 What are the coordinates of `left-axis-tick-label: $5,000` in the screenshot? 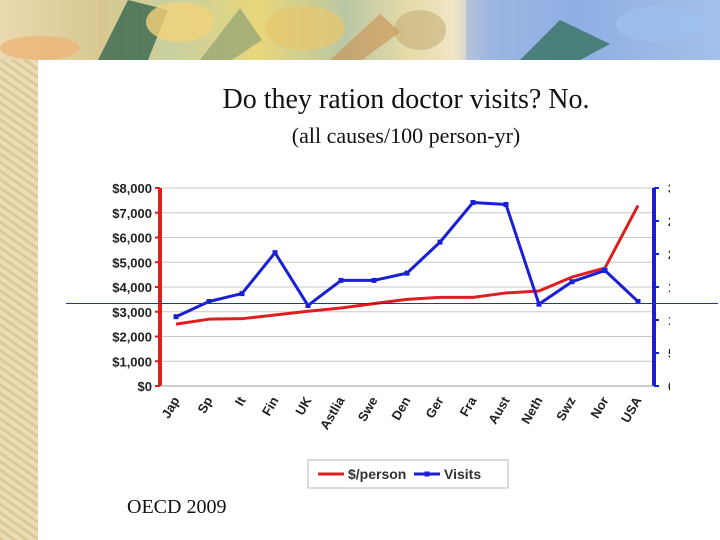 It's located at (132, 262).